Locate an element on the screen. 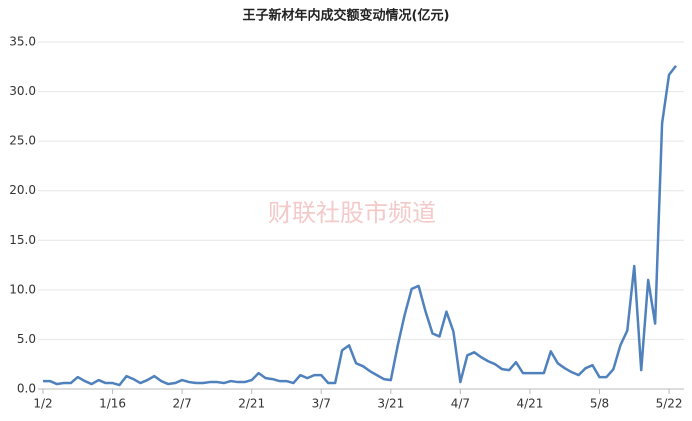 The width and height of the screenshot is (692, 421). x-tick-label: 5/22 is located at coordinates (669, 404).